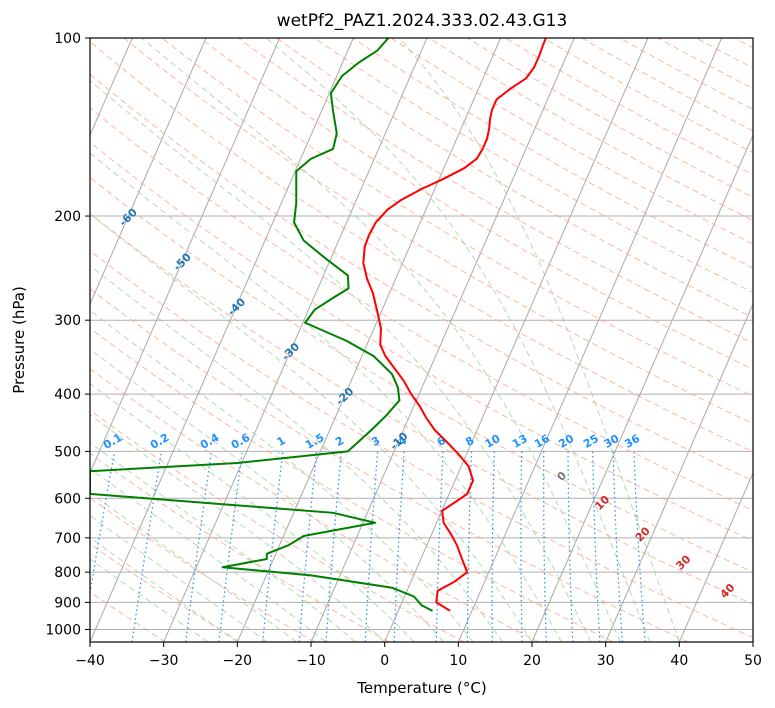  Describe the element at coordinates (67, 39) in the screenshot. I see `y-tick-label: 100` at that location.